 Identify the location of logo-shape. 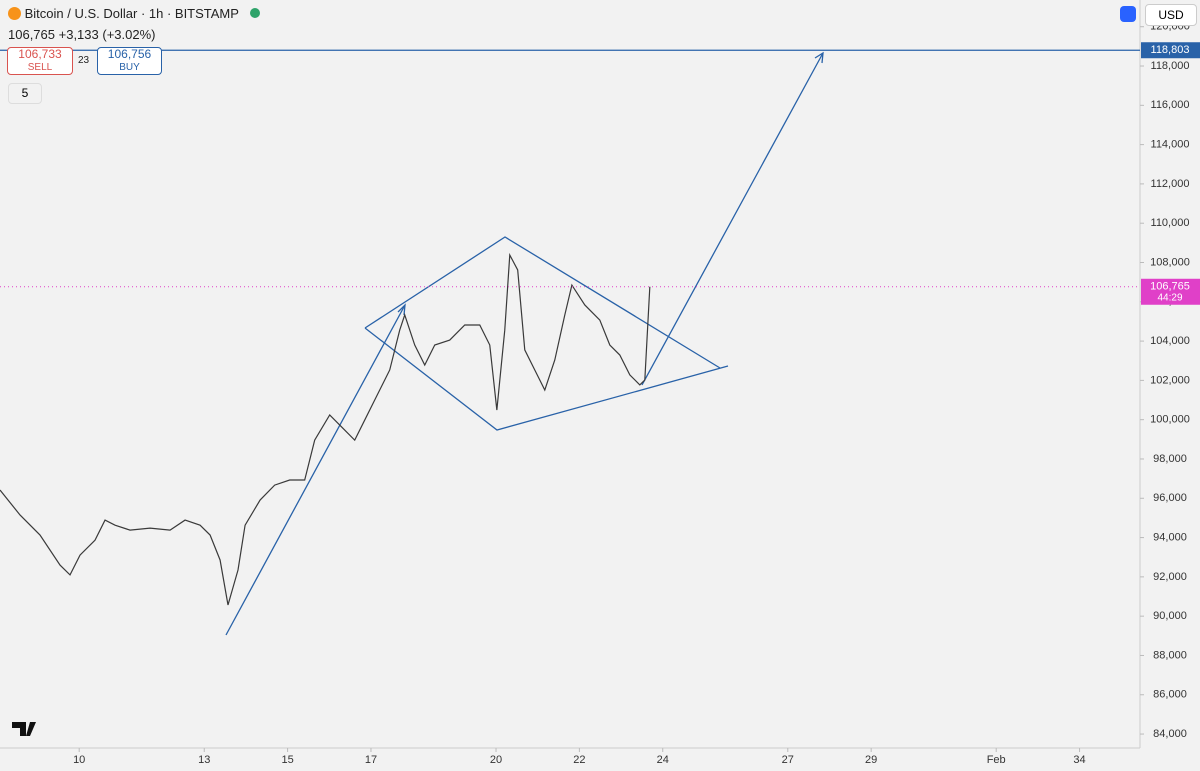
(24, 729).